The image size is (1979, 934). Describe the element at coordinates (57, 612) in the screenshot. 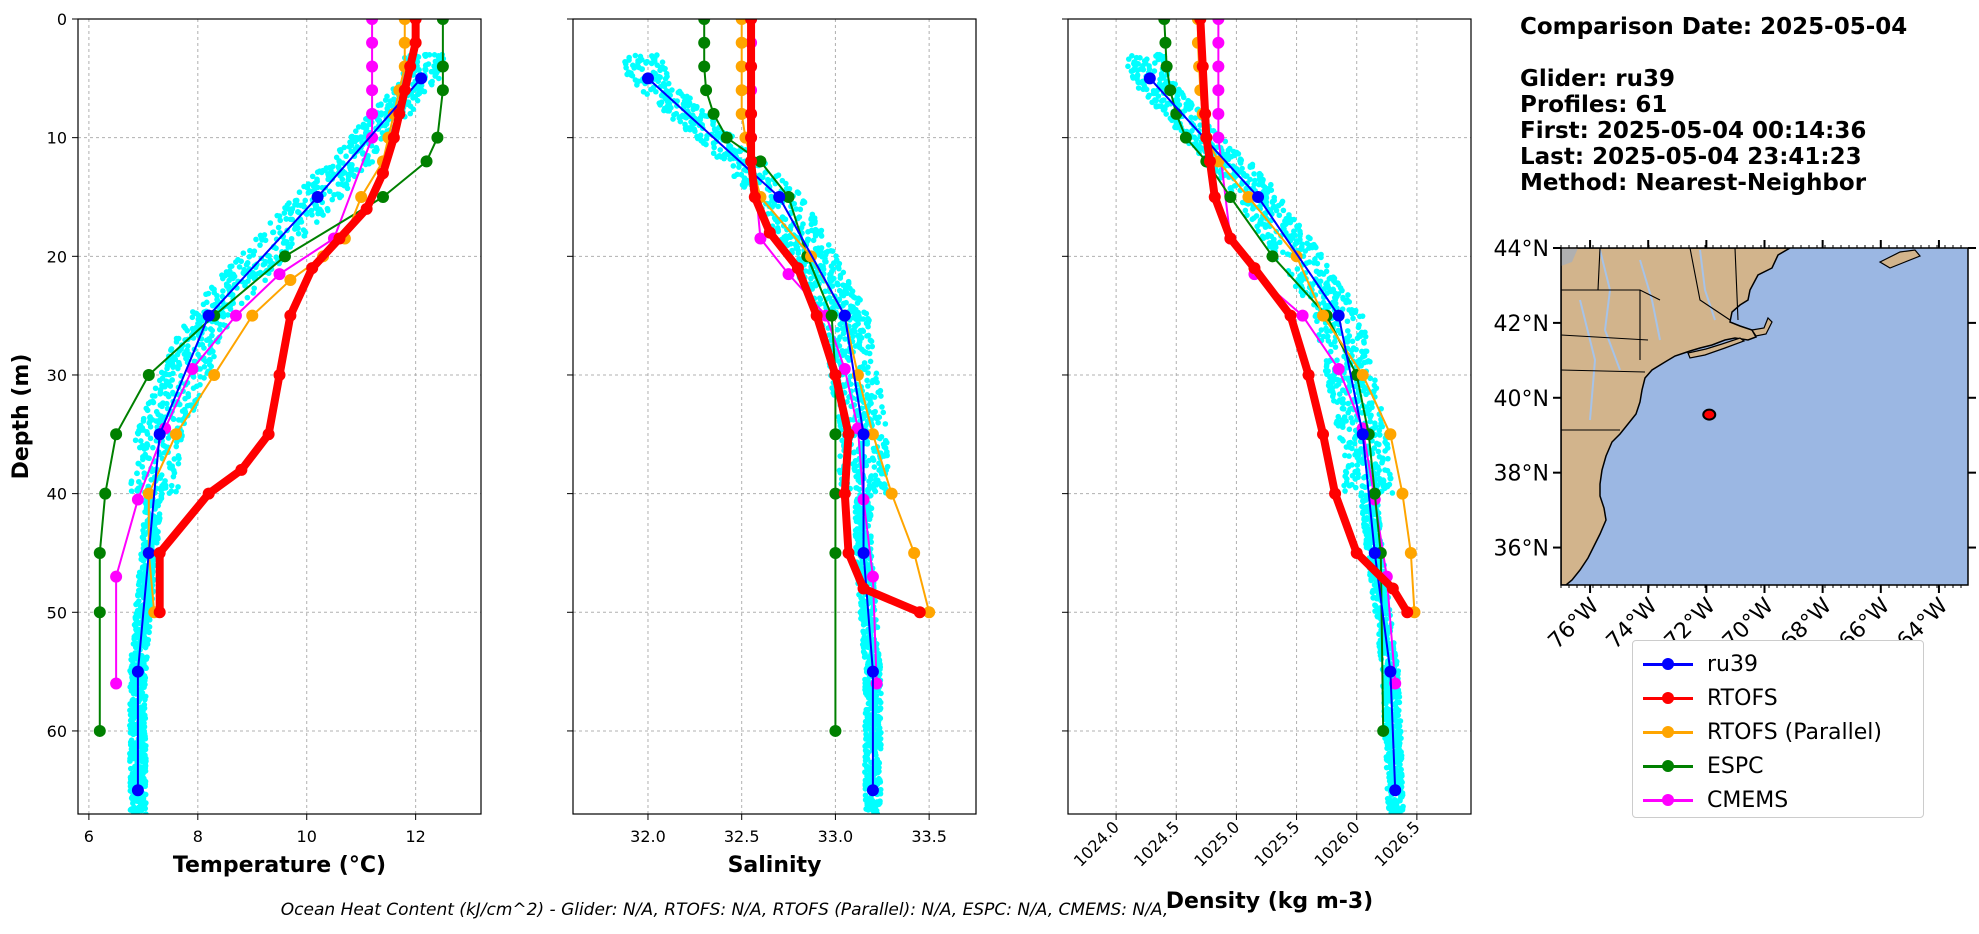

I see `y-tick-label: 50` at that location.